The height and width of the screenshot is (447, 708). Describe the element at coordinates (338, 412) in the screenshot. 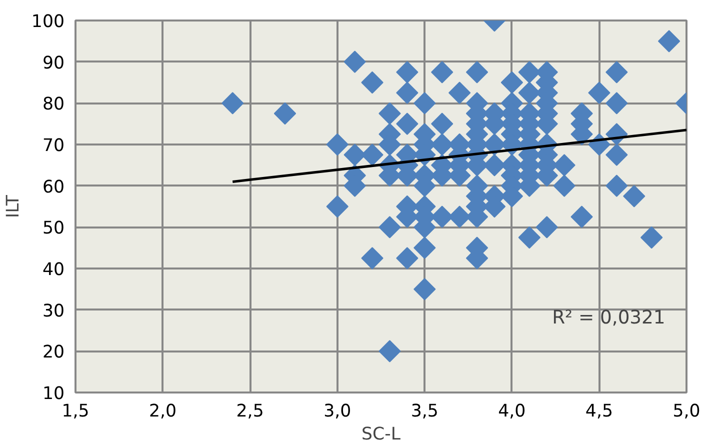

I see `x-tick-label: 3,0` at that location.